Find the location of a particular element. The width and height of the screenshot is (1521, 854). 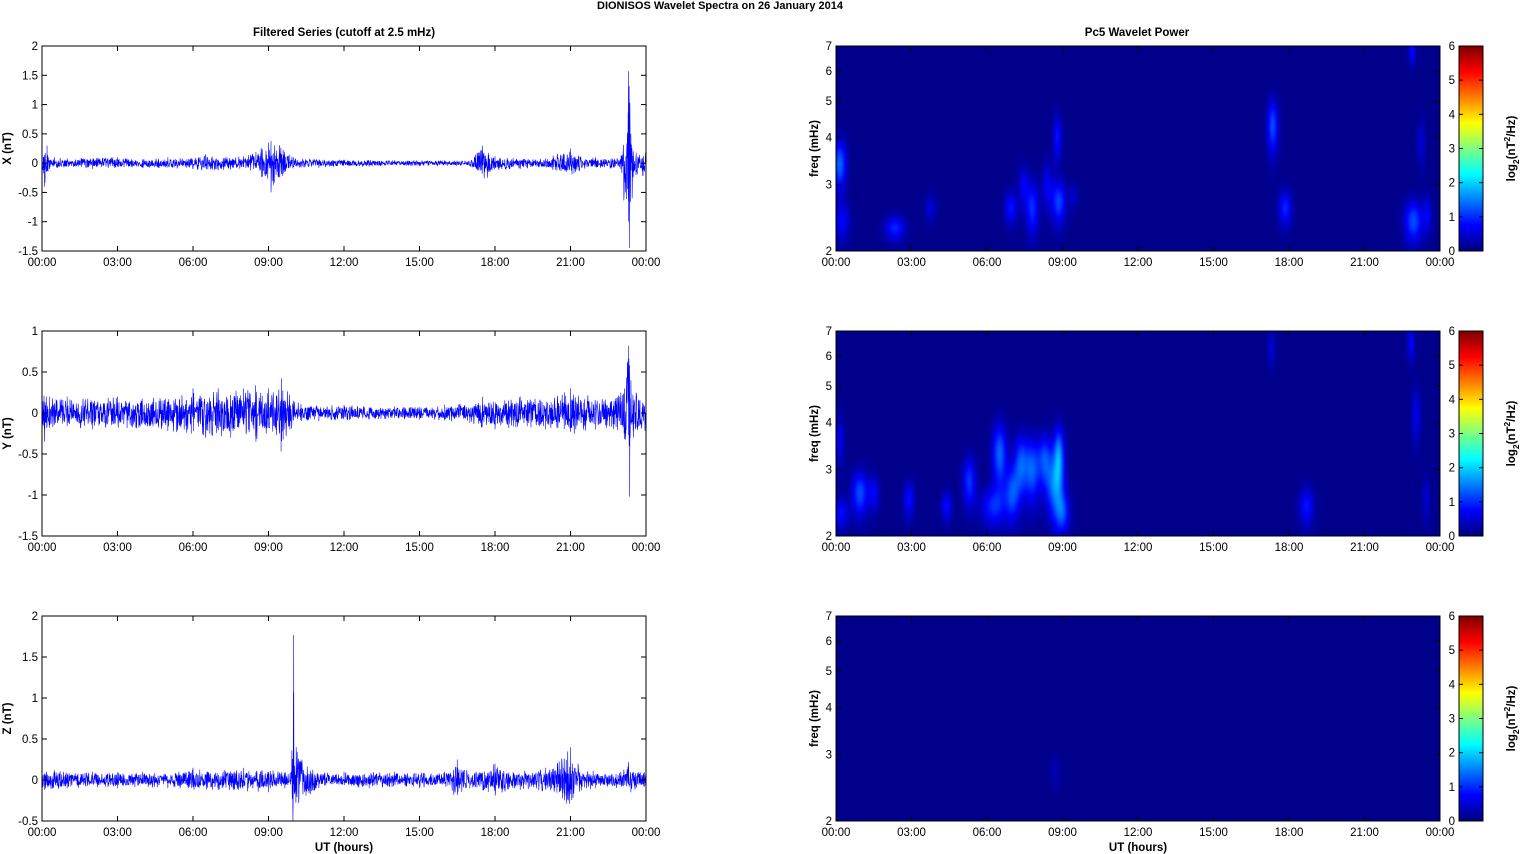

x-wavelet-colorbar-label: log2(nT2/Hz) is located at coordinates (1511, 148).